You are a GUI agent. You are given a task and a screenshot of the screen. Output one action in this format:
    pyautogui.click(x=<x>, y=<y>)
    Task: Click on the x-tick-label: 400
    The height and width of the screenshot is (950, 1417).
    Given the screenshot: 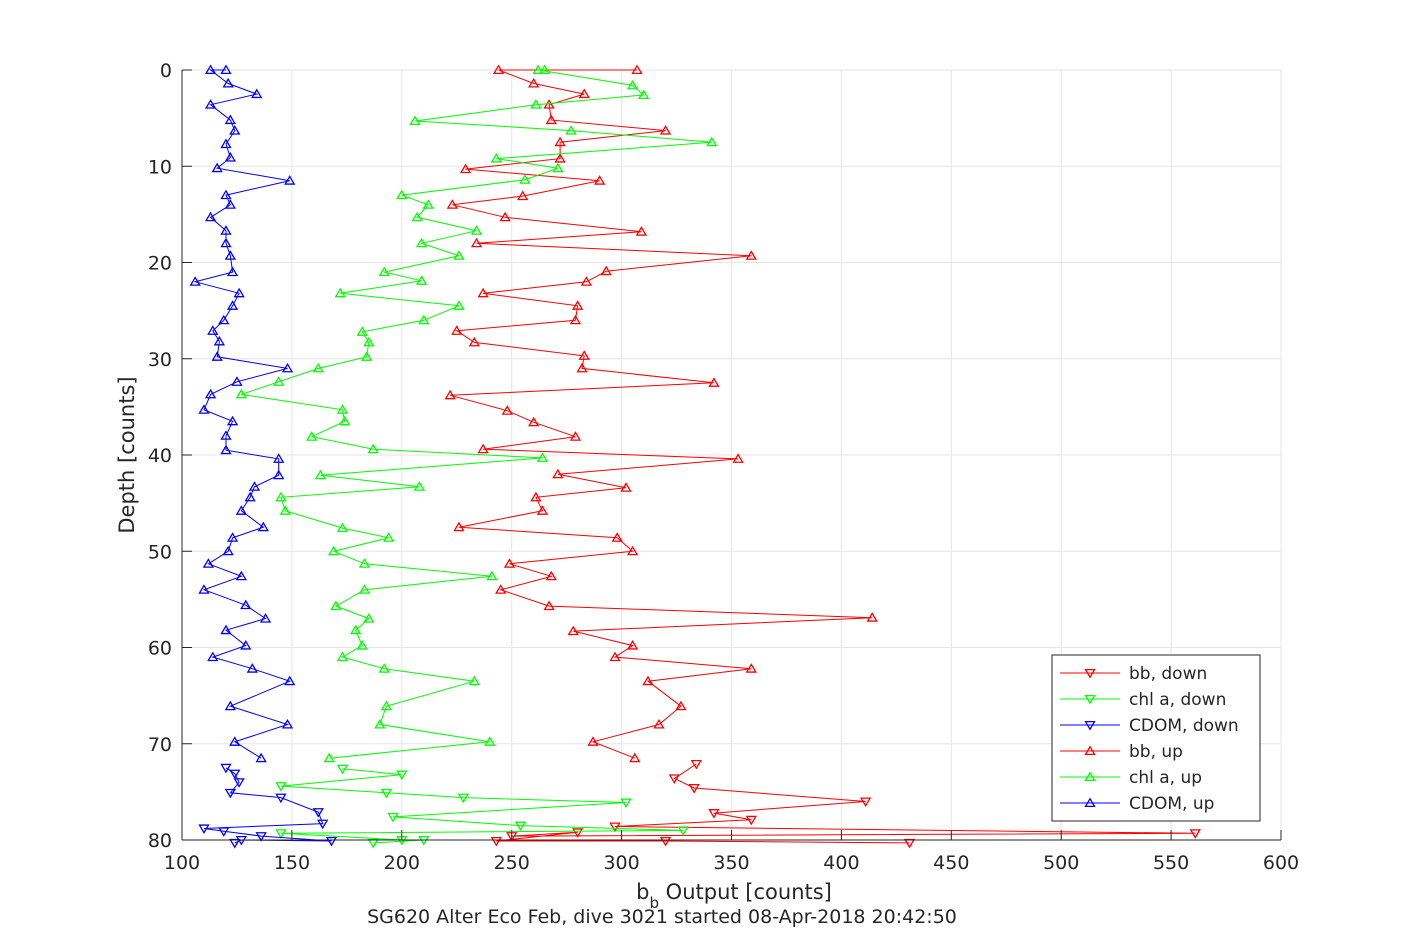 What is the action you would take?
    pyautogui.click(x=841, y=863)
    